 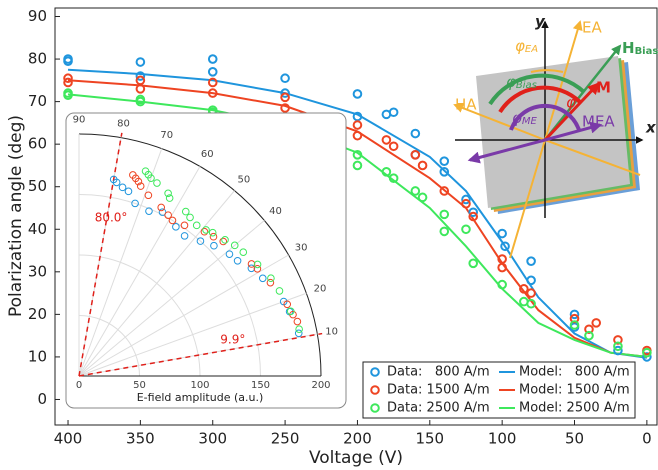 What do you see at coordinates (540, 22) in the screenshot?
I see `label: y` at bounding box center [540, 22].